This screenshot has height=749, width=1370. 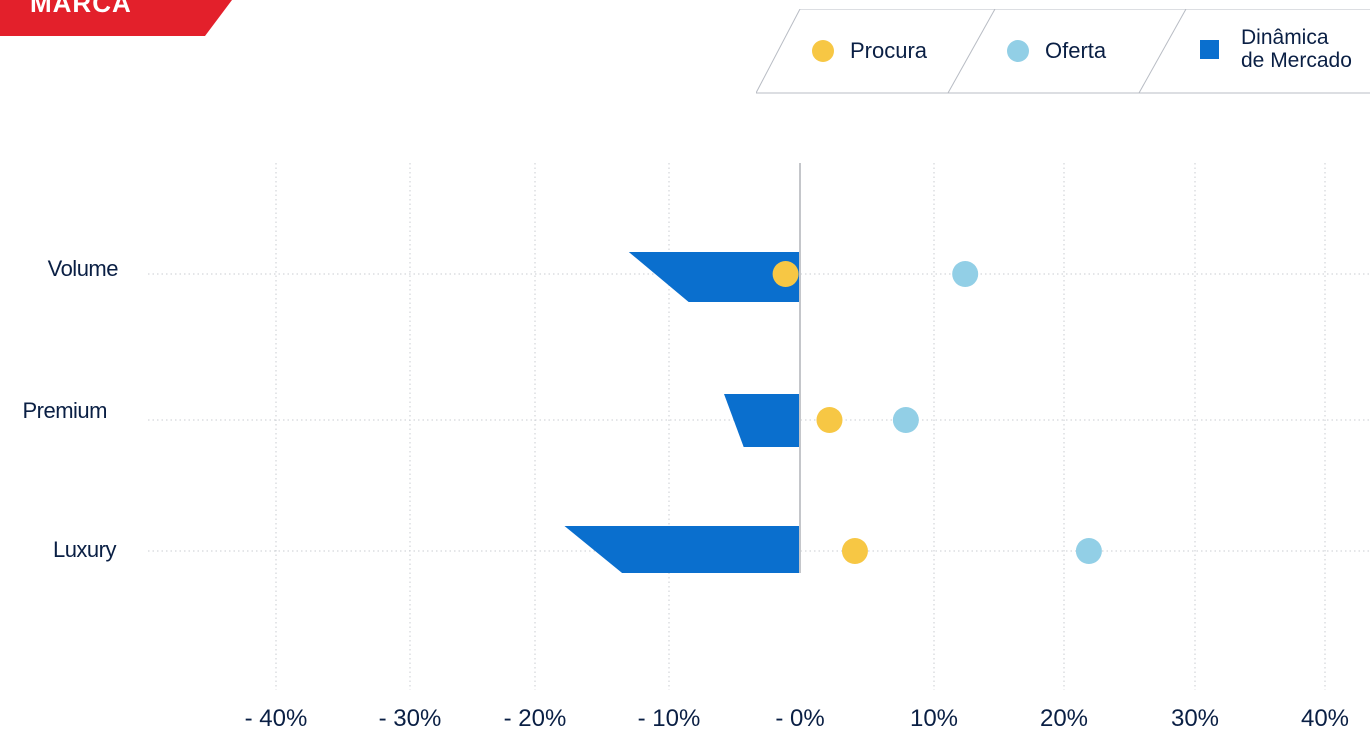 I want to click on dinamica-bar-premium, so click(x=762, y=420).